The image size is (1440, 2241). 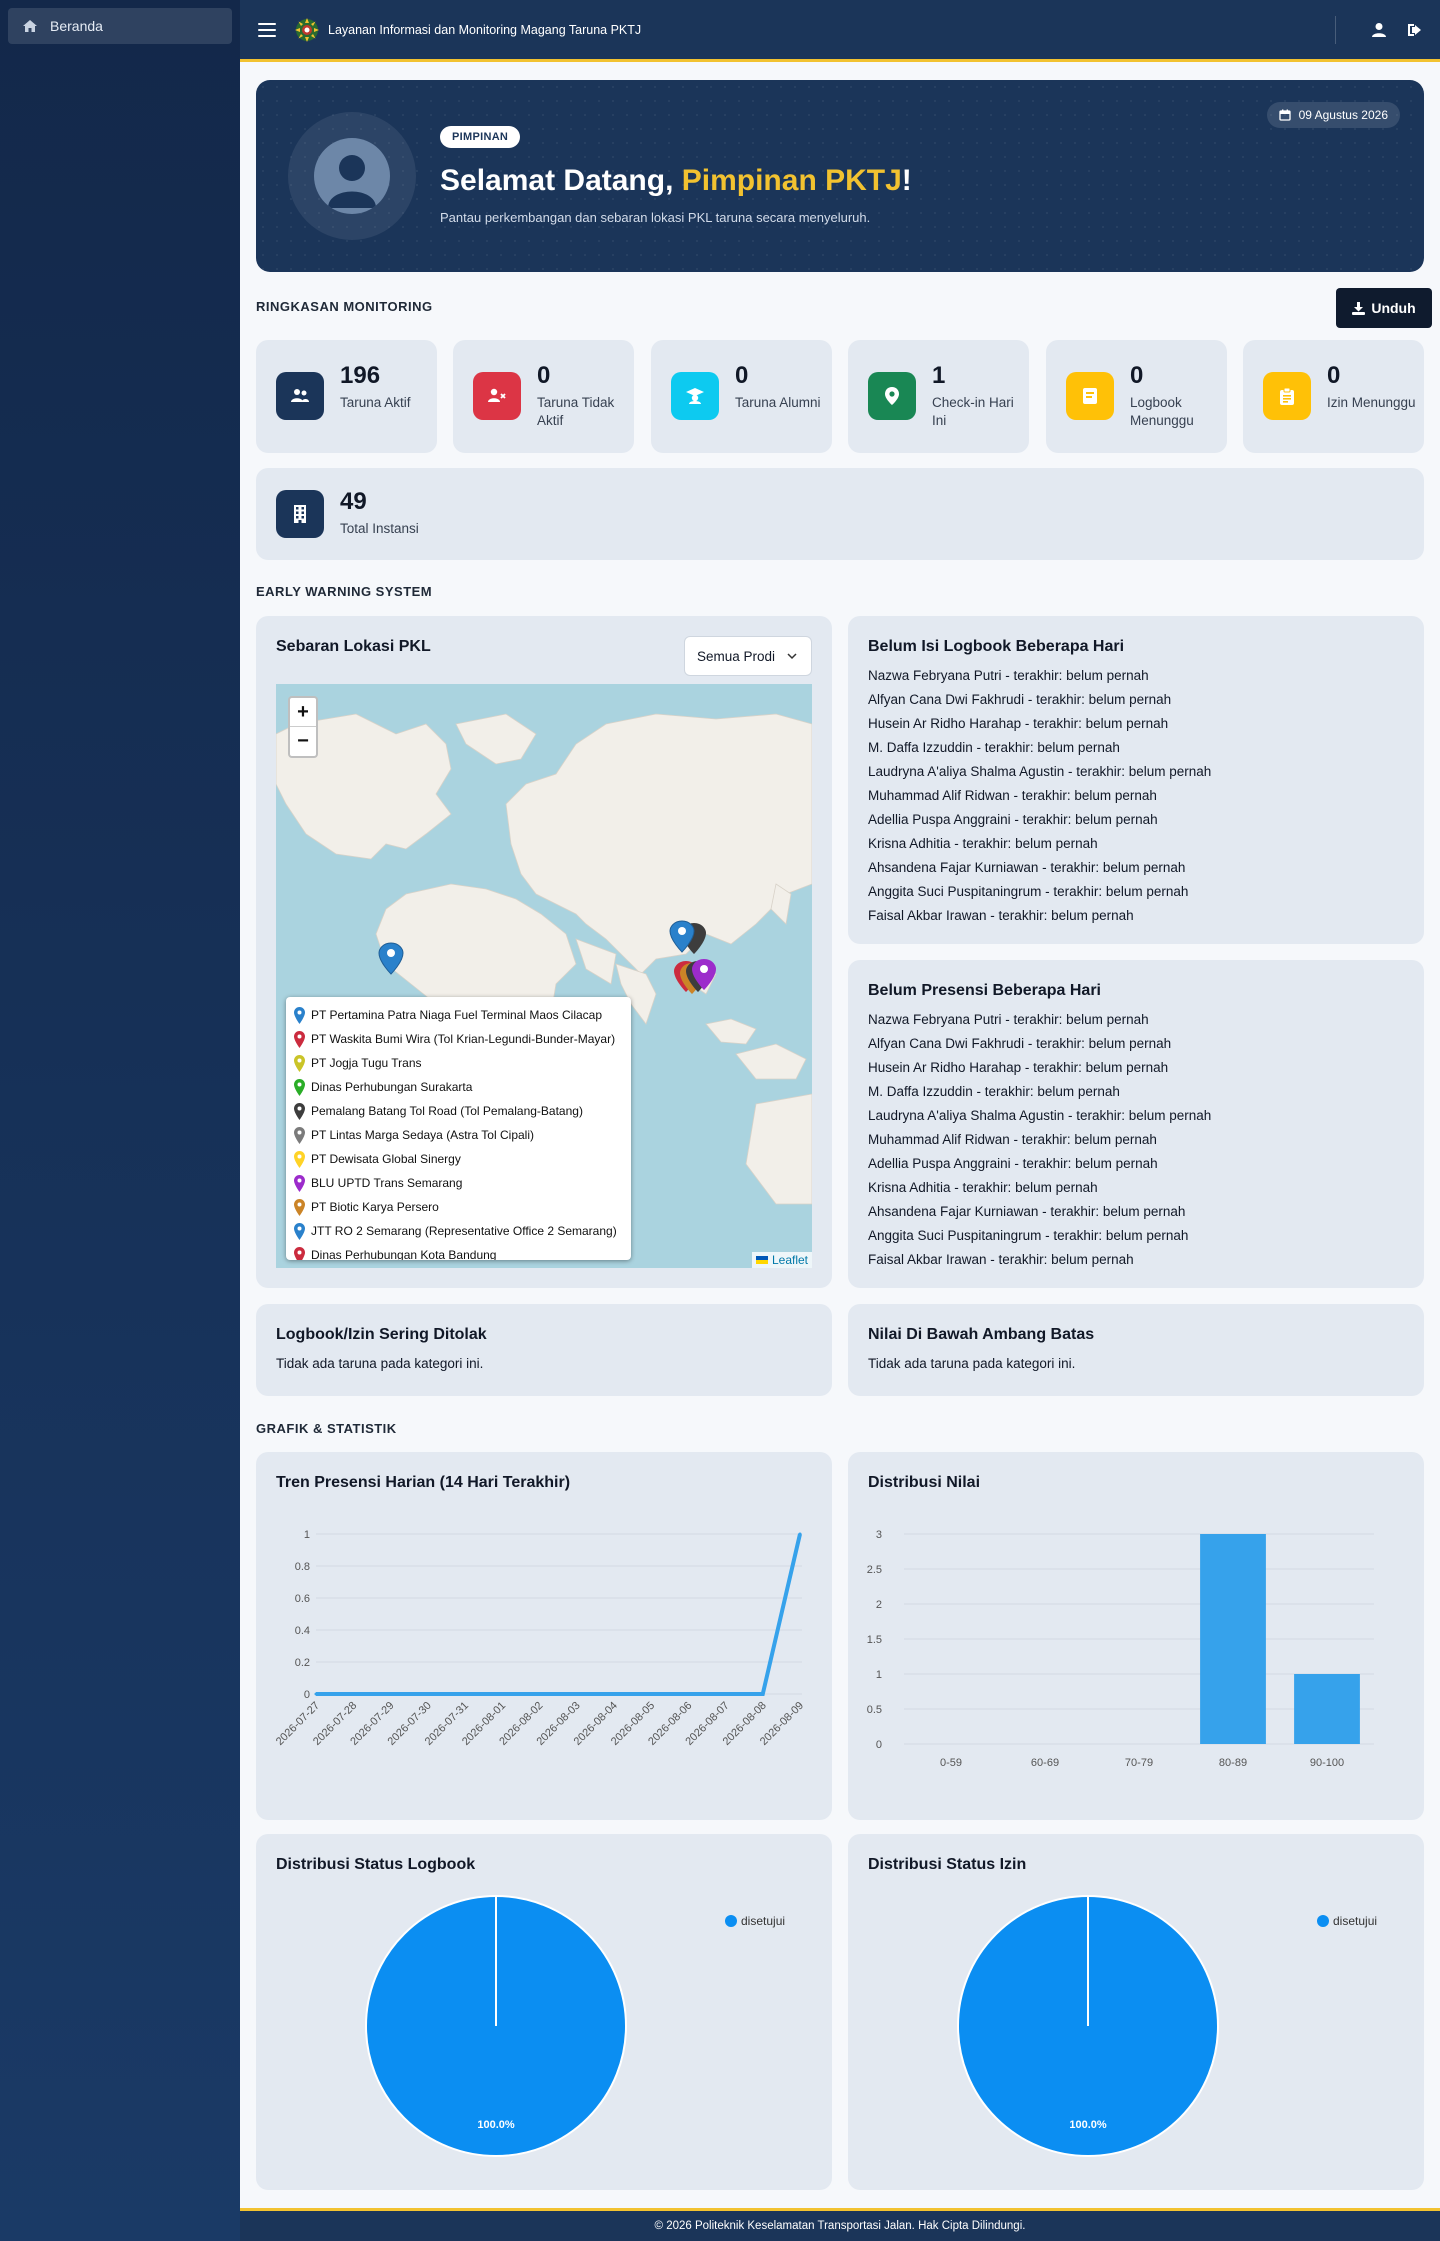 I want to click on map-legend-item: Dinas Perhubungan Kota Bandung, so click(x=458, y=1251).